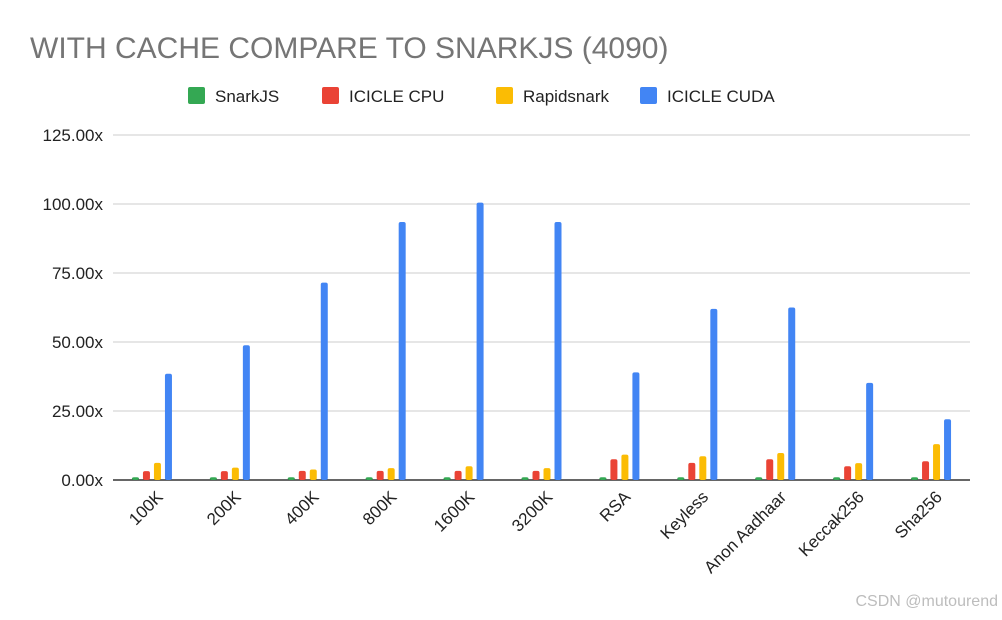 This screenshot has height=620, width=1002. Describe the element at coordinates (532, 511) in the screenshot. I see `x-tick-label: 3200K` at that location.